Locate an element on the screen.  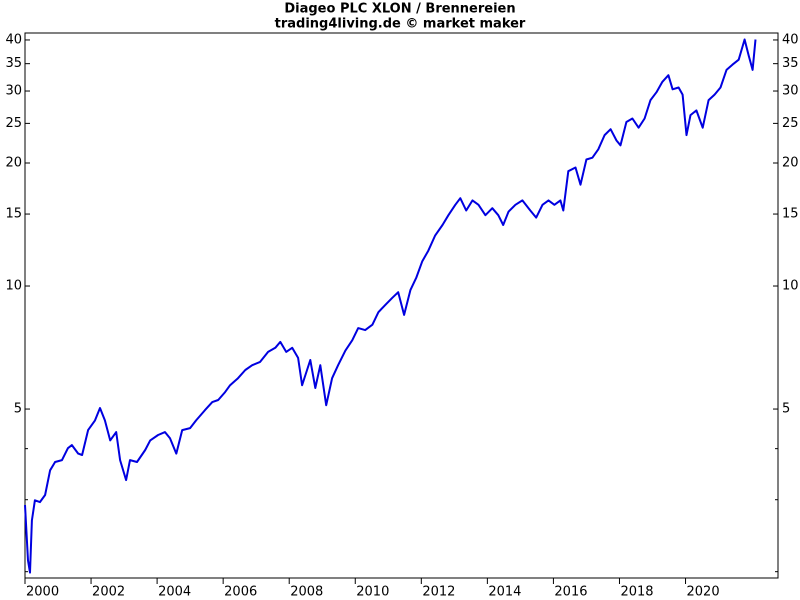
x-tick-label: 2004 is located at coordinates (174, 592).